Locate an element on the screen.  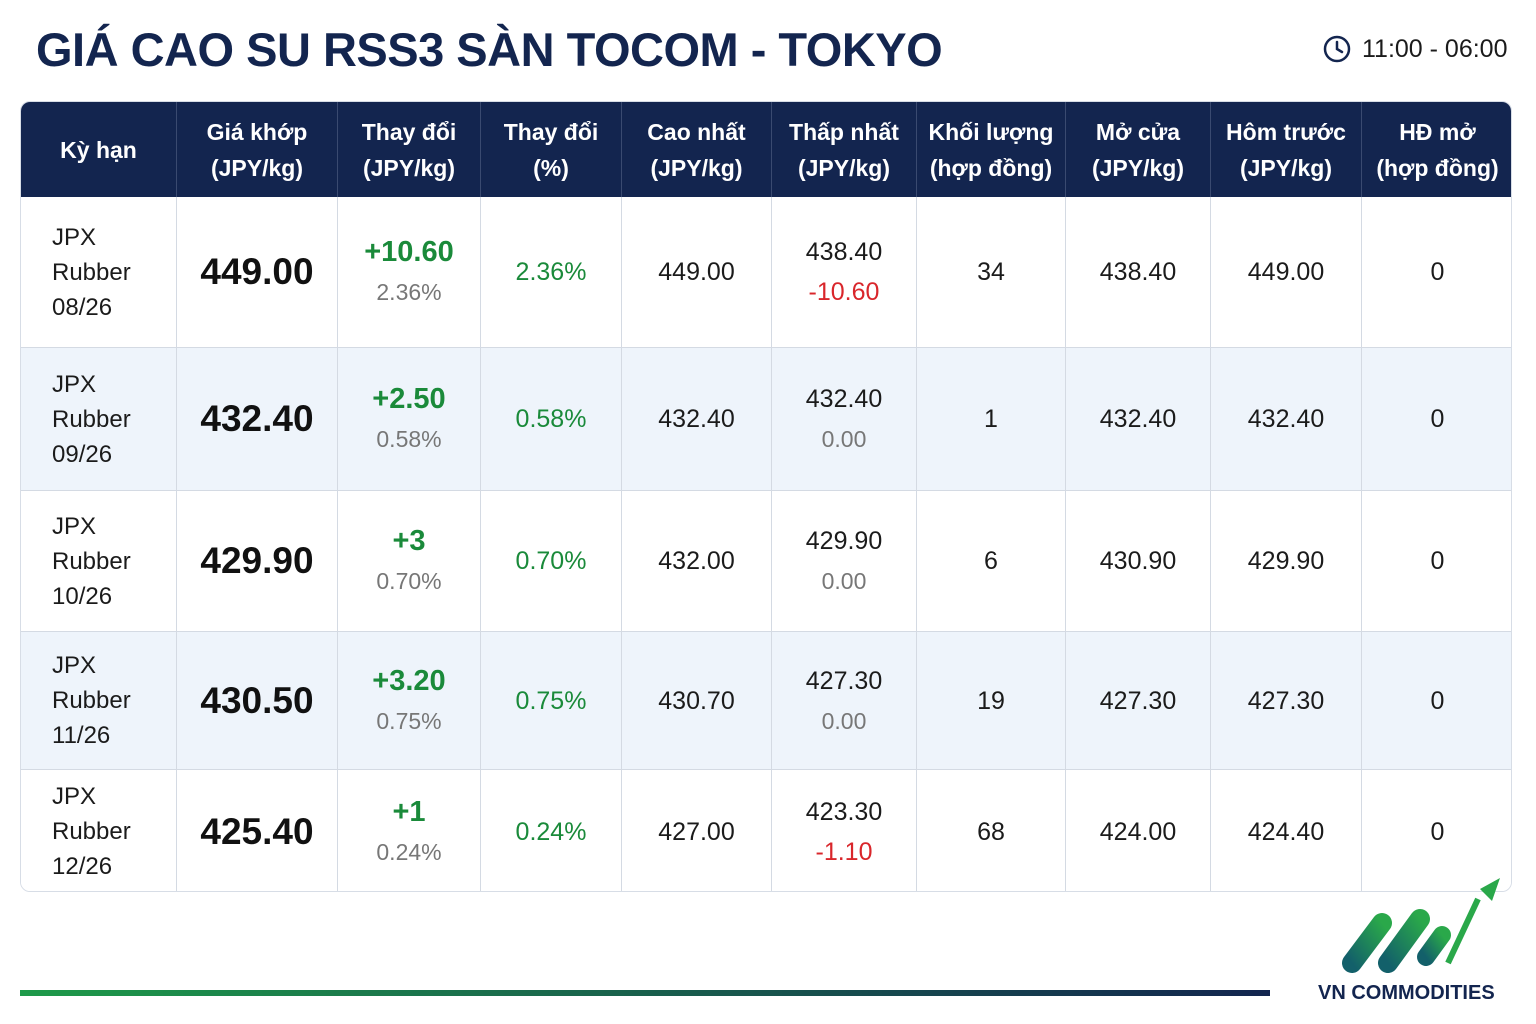
column-header: Thấp nhất (JPY/kg) is located at coordinates (844, 149).